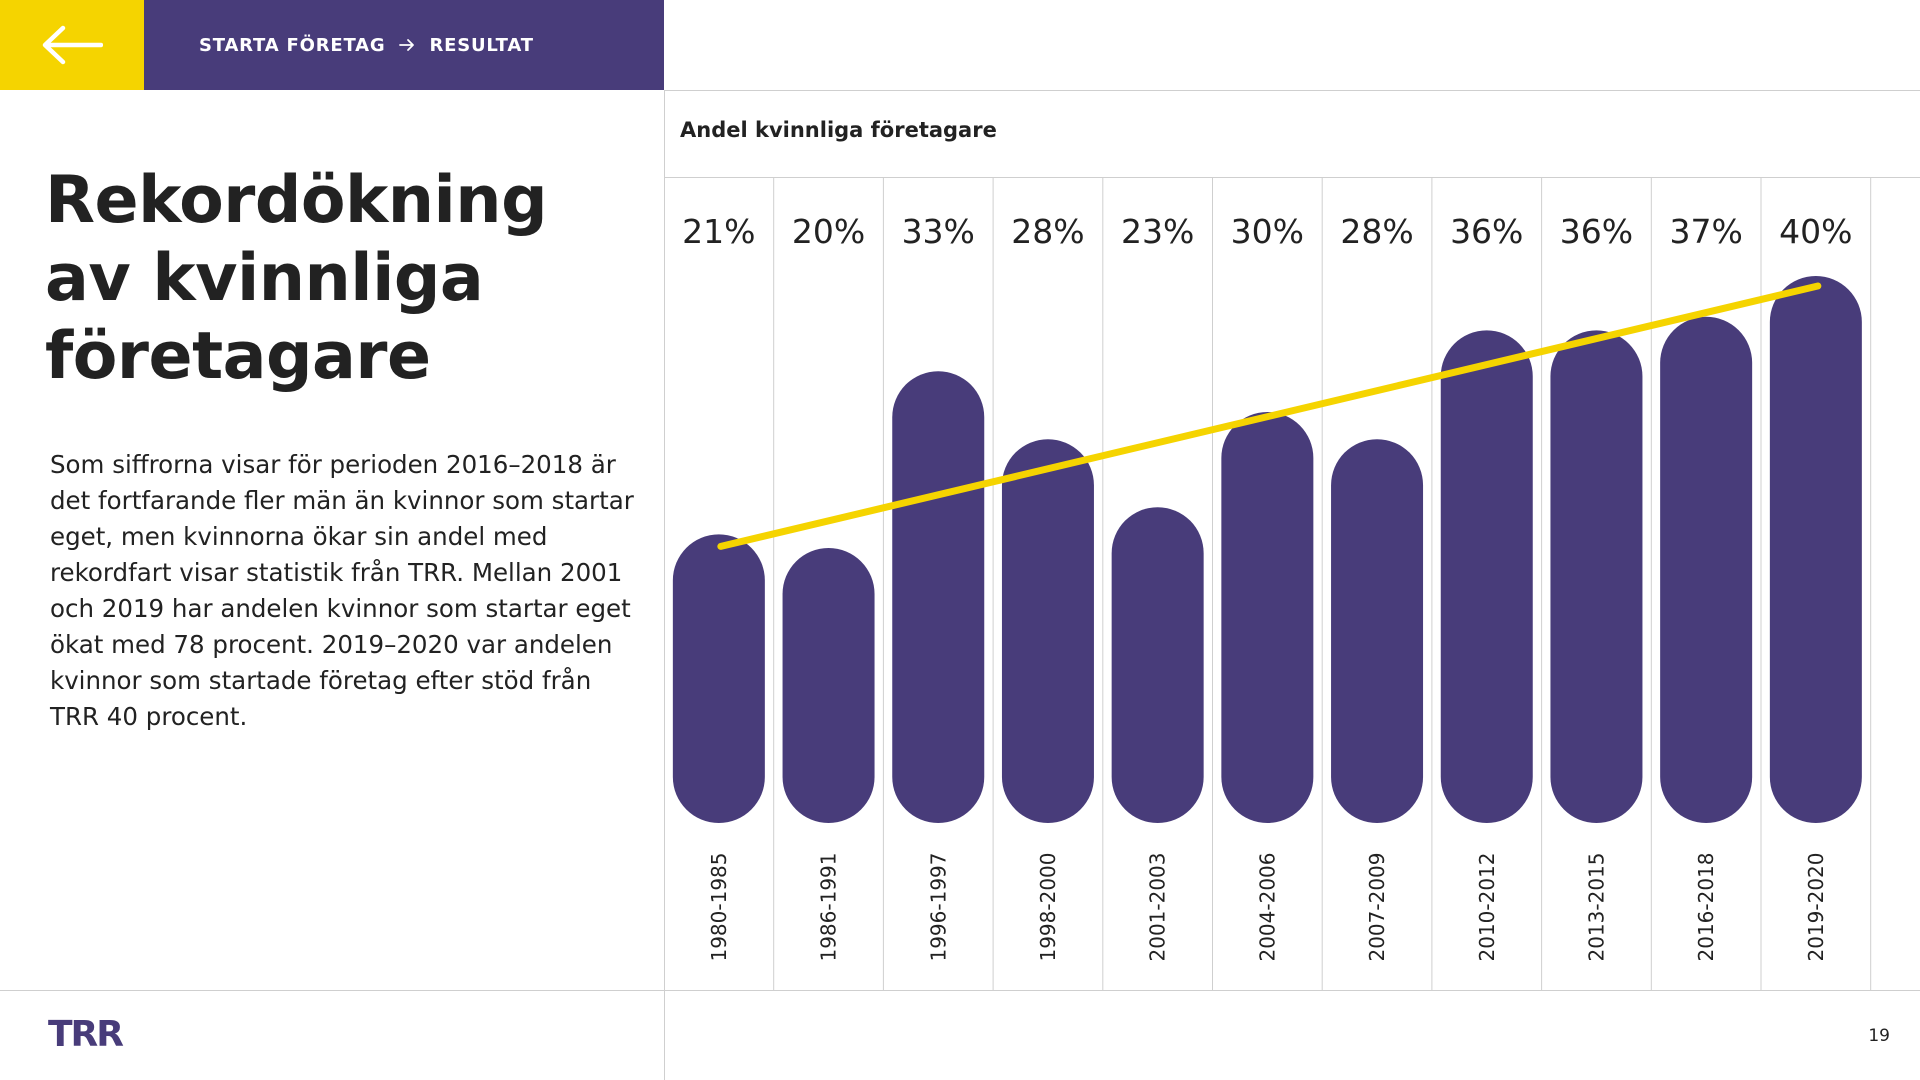 The width and height of the screenshot is (1920, 1080). I want to click on value-label: 40%, so click(1815, 231).